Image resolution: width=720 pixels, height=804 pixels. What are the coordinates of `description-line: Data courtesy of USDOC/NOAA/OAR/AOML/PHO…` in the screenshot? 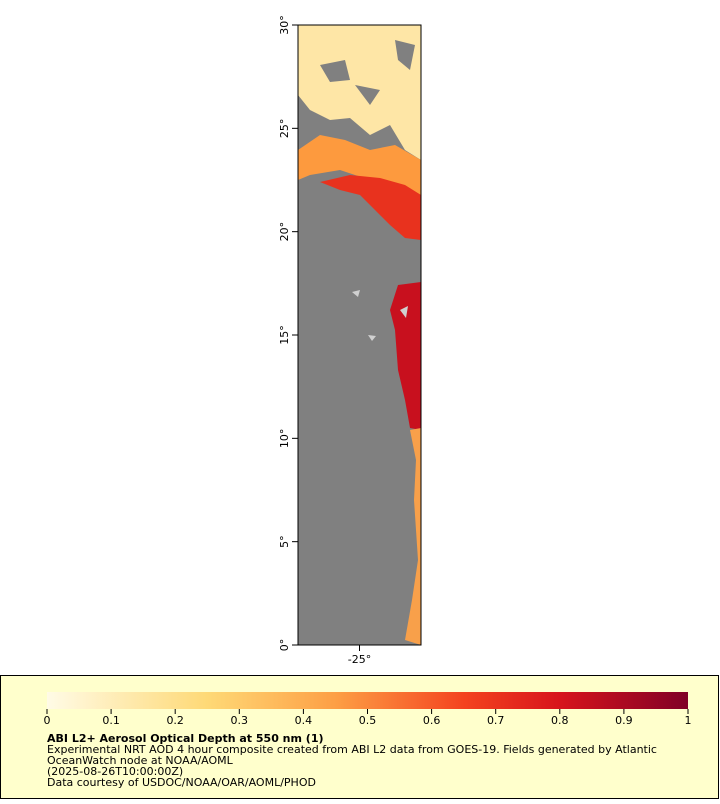 It's located at (181, 782).